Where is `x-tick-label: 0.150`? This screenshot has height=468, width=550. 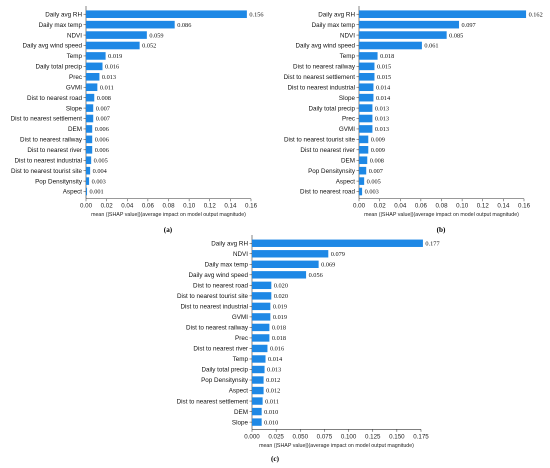
x-tick-label: 0.150 is located at coordinates (397, 436).